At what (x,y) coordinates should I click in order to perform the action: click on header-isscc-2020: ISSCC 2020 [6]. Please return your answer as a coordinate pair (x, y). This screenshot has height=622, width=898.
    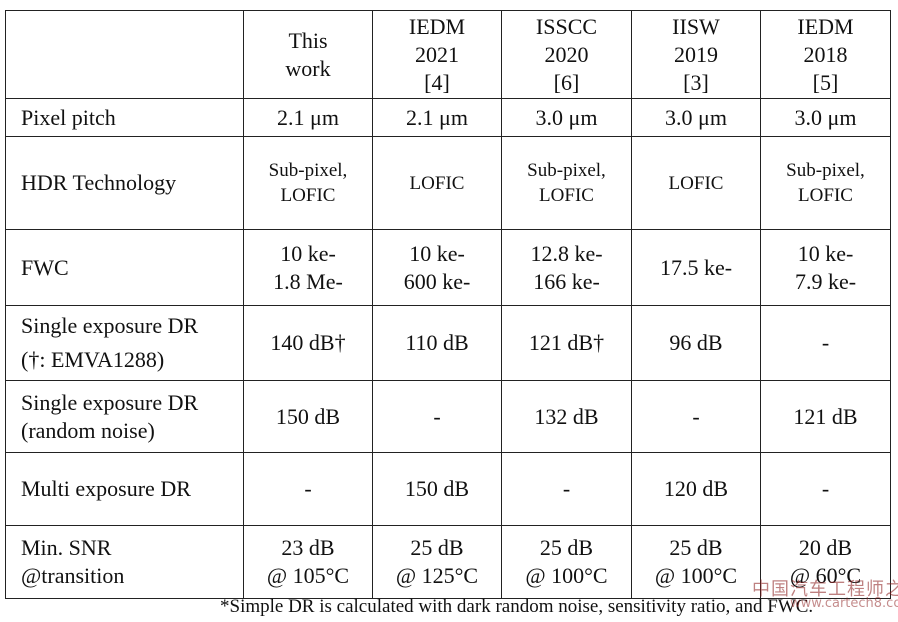
    Looking at the image, I should click on (566, 54).